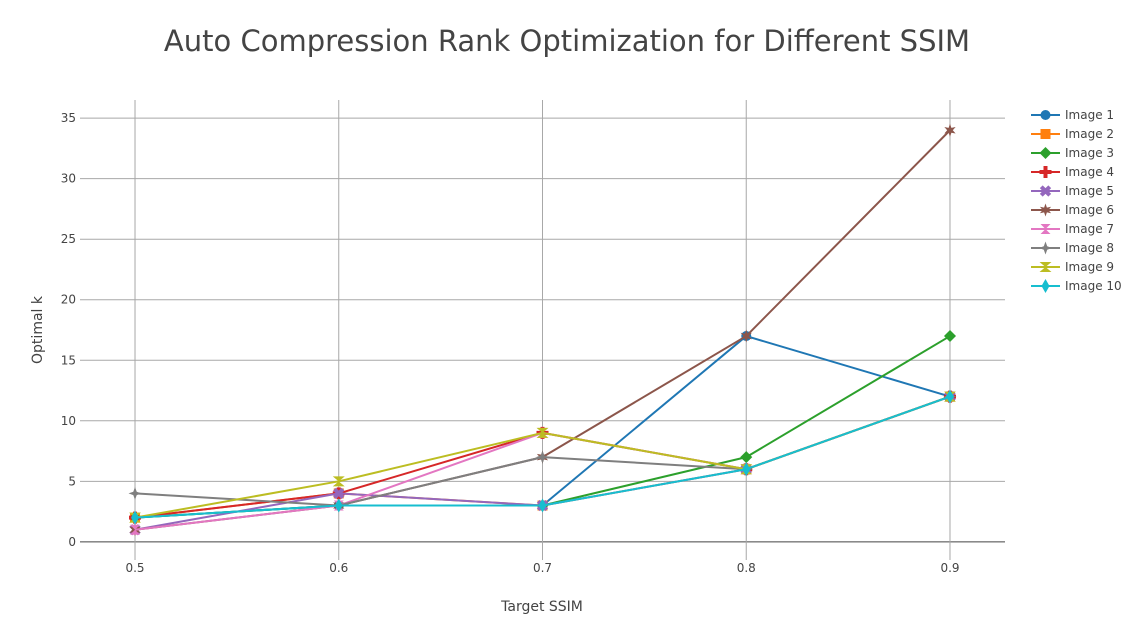 The width and height of the screenshot is (1134, 639). I want to click on x-tick-label: 0.6, so click(338, 568).